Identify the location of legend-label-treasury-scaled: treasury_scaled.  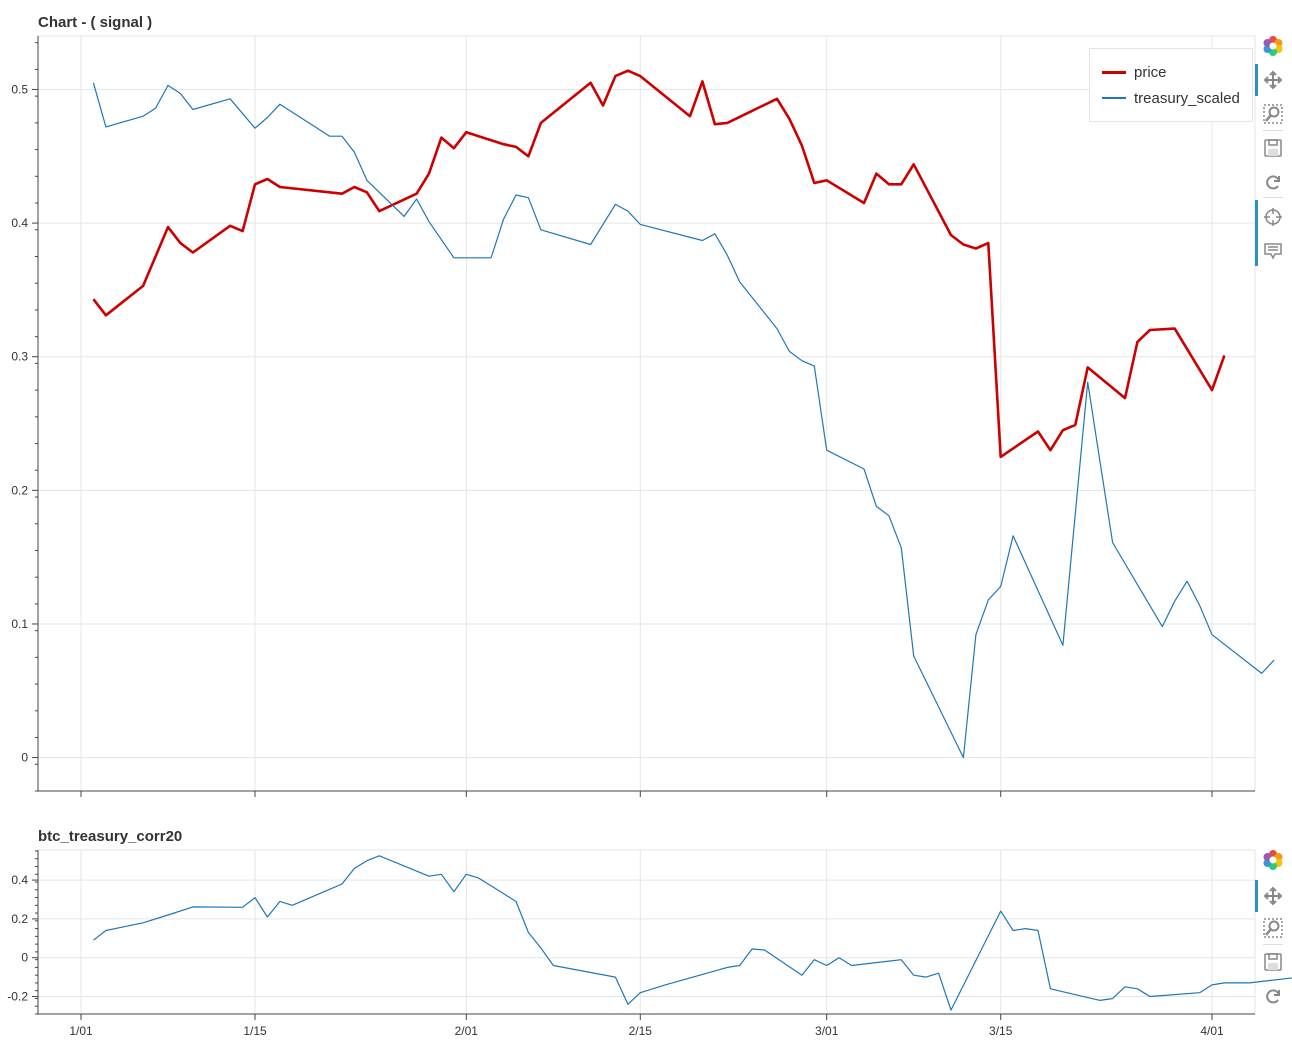
(1187, 98).